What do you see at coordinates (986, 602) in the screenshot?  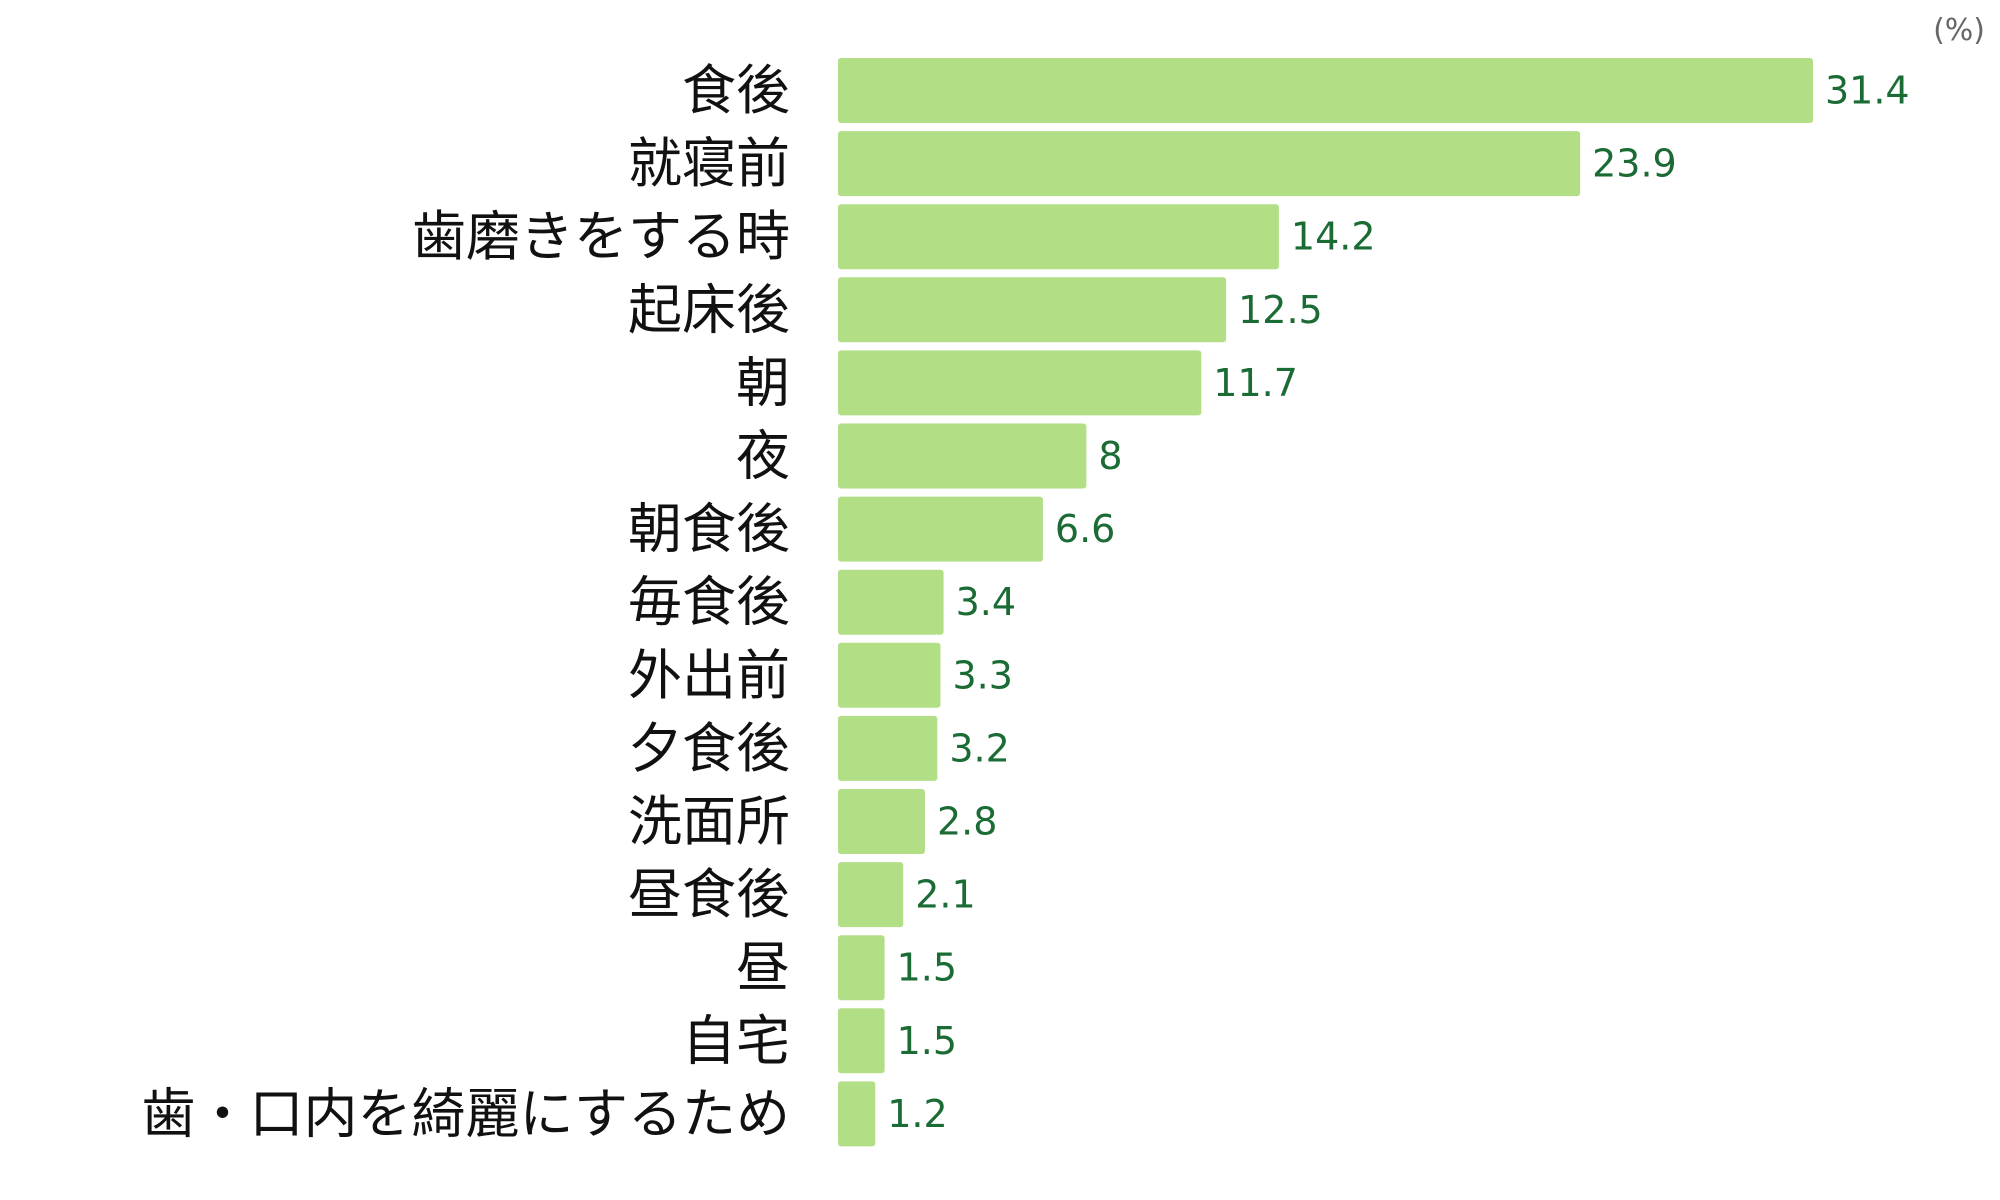 I see `value-label: 3.4` at bounding box center [986, 602].